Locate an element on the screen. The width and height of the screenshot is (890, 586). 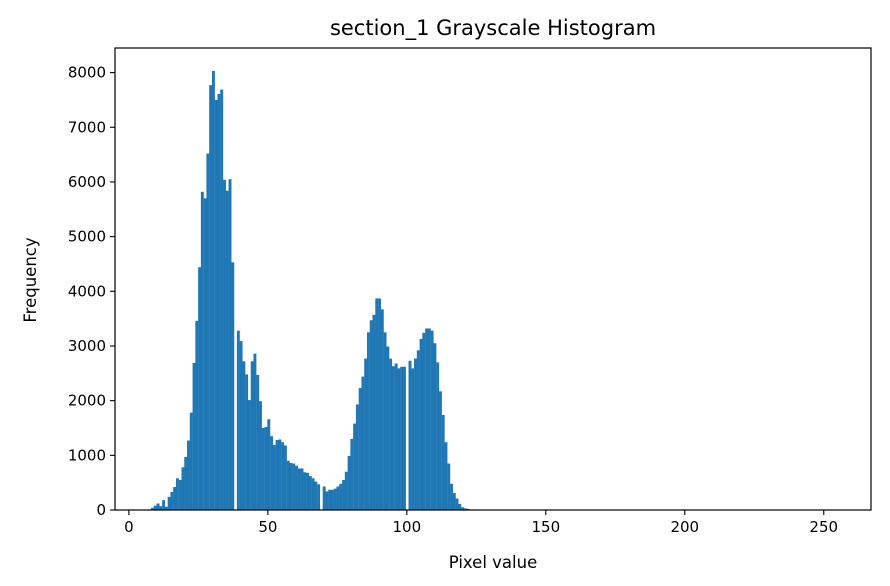
y-tick-label: 7000 is located at coordinates (87, 127).